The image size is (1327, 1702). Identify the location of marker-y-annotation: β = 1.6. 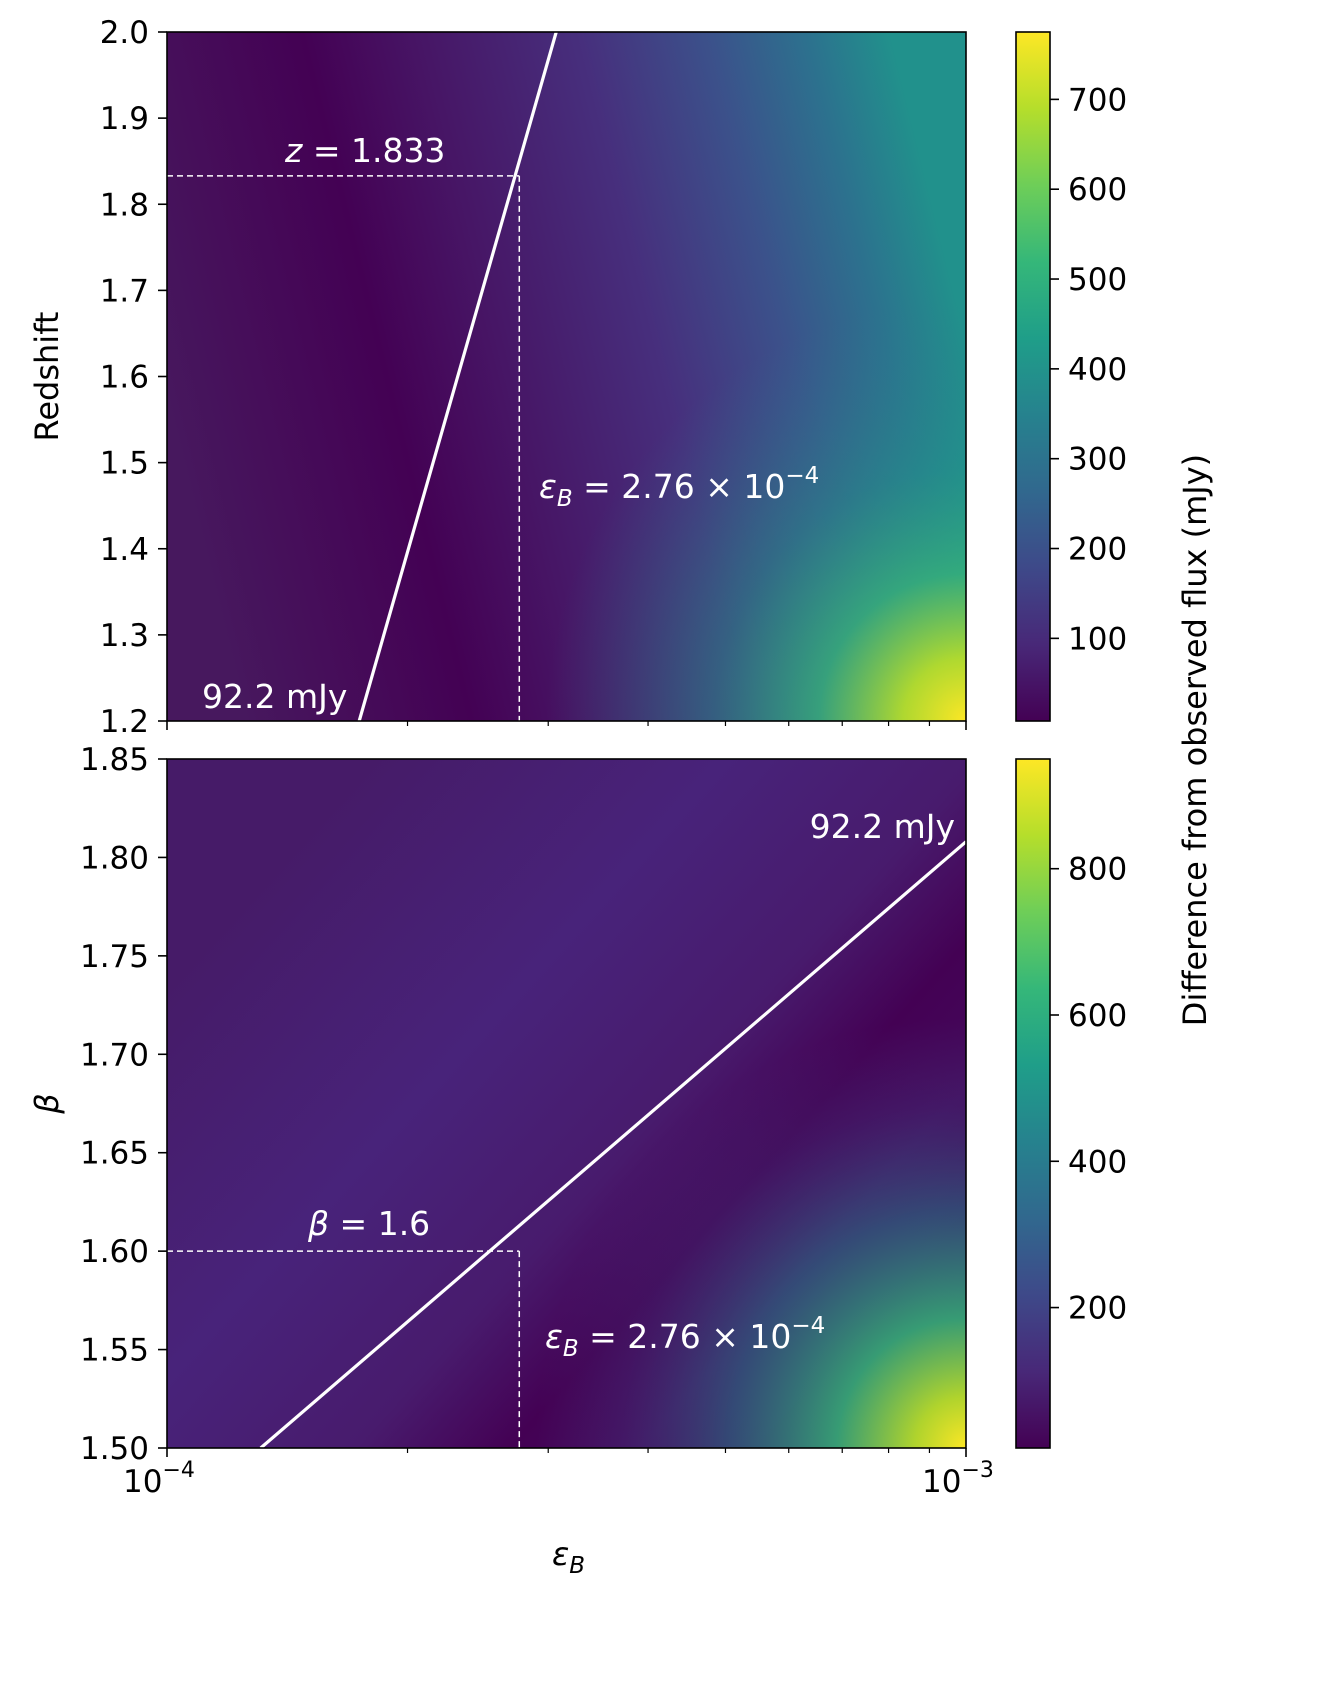
(368, 1223).